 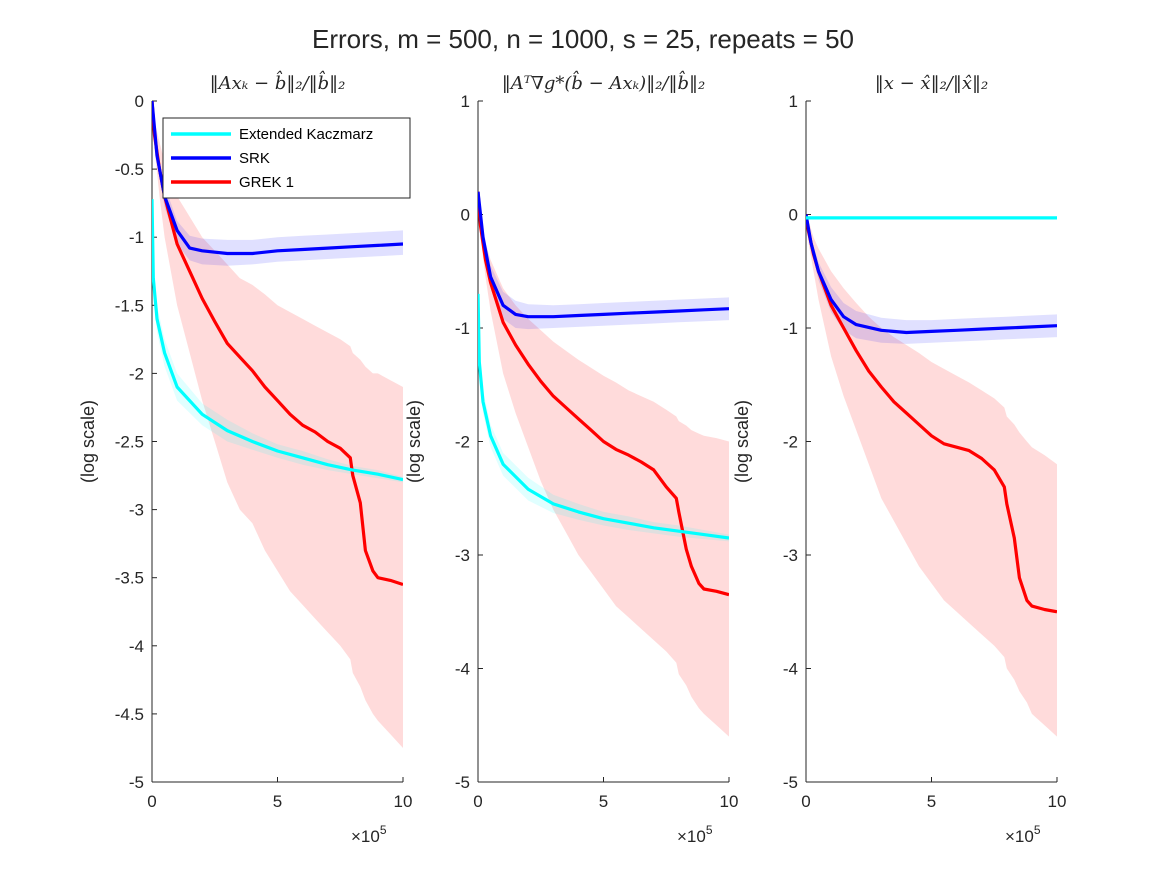 I want to click on subplot-title: ‖Aᵀ∇g*(b̂ − Axₖ)‖₂/‖b̂‖₂, so click(x=603, y=81).